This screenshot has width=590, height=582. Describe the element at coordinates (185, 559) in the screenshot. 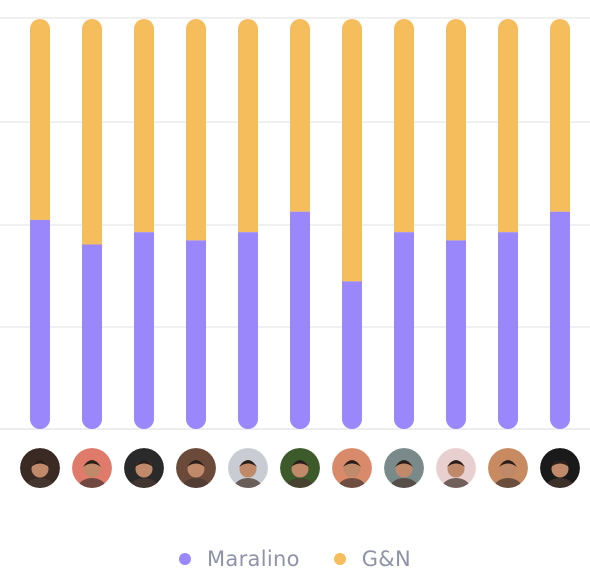

I see `legend-marker-maralino` at that location.